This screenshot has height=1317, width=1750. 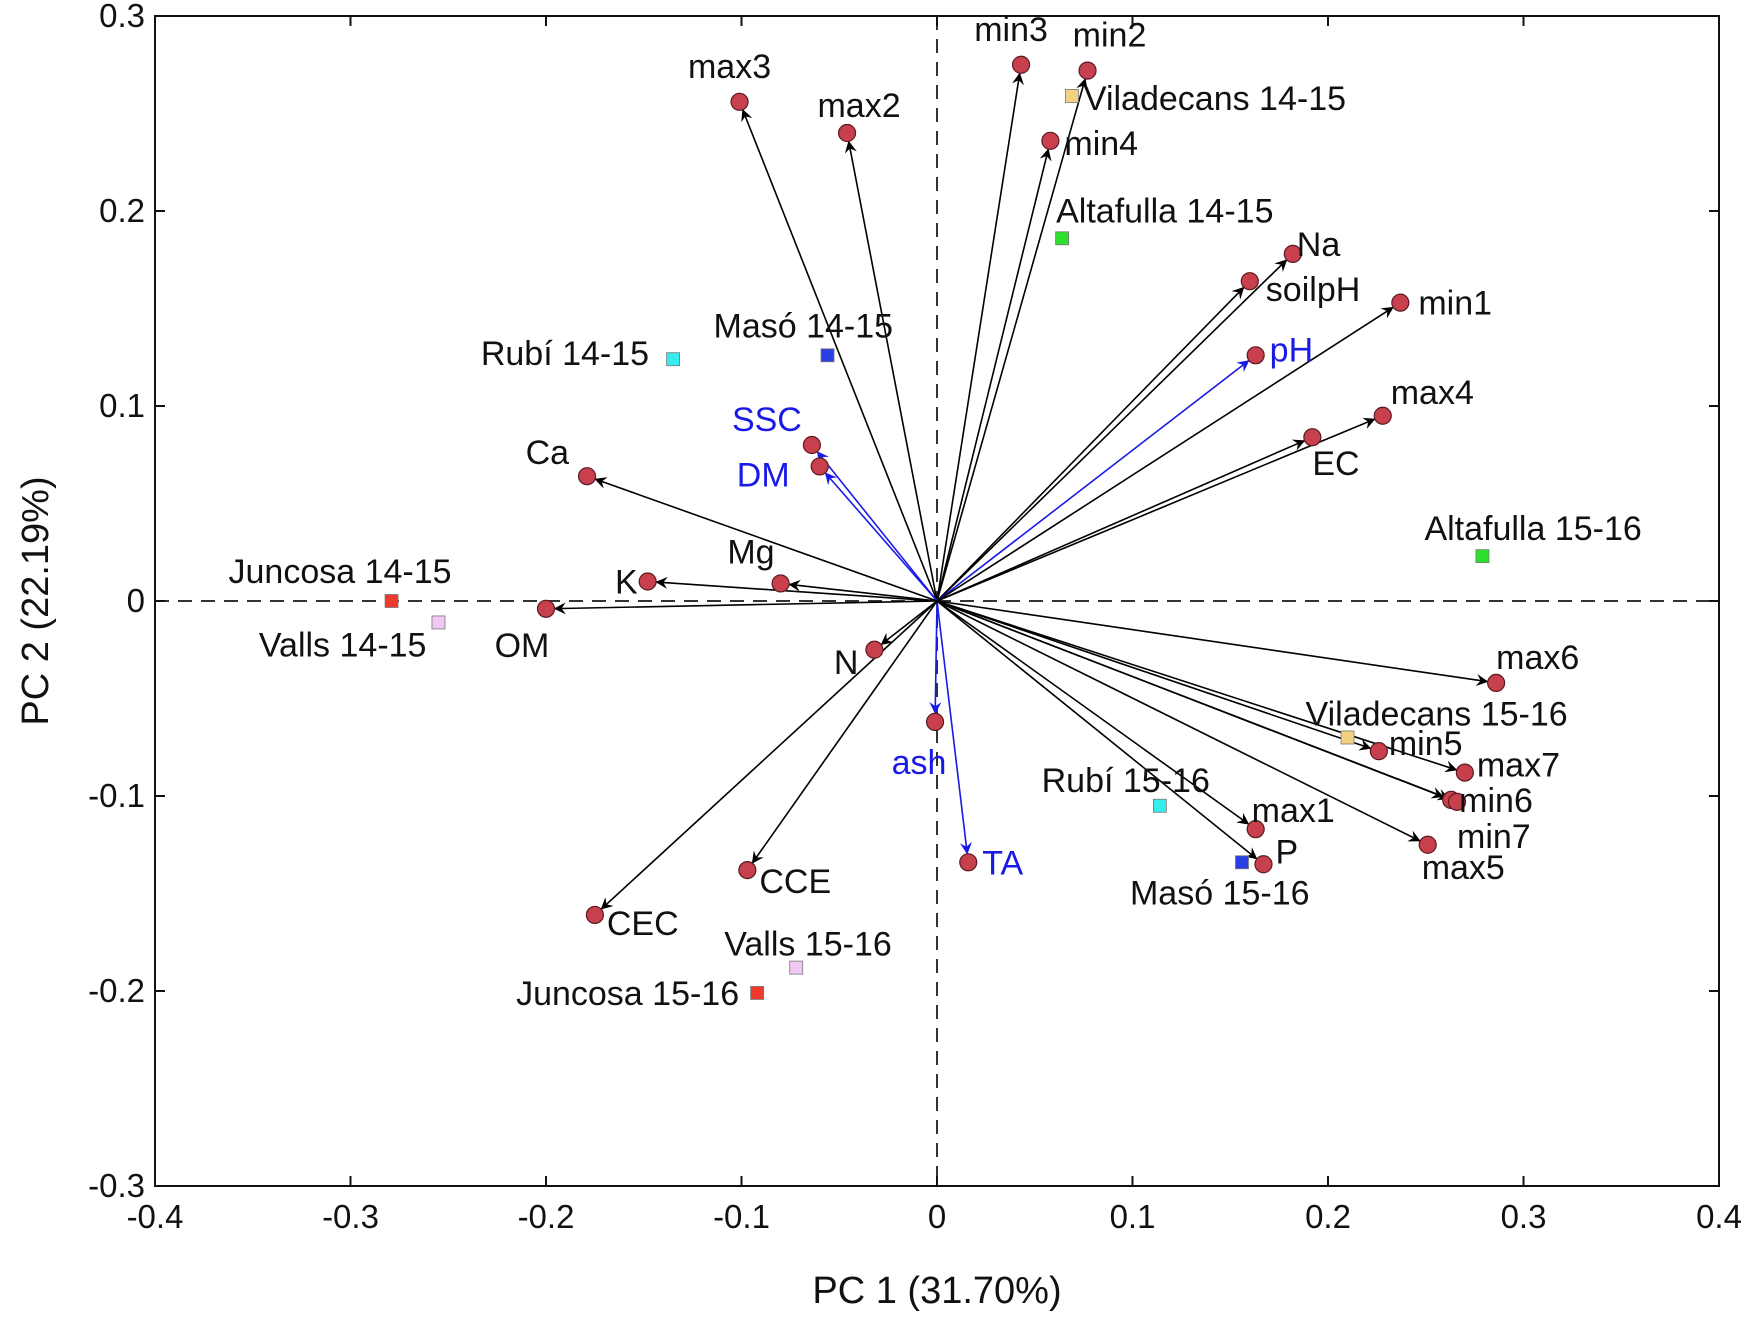 I want to click on label-soilph: soilpH, so click(x=1313, y=290).